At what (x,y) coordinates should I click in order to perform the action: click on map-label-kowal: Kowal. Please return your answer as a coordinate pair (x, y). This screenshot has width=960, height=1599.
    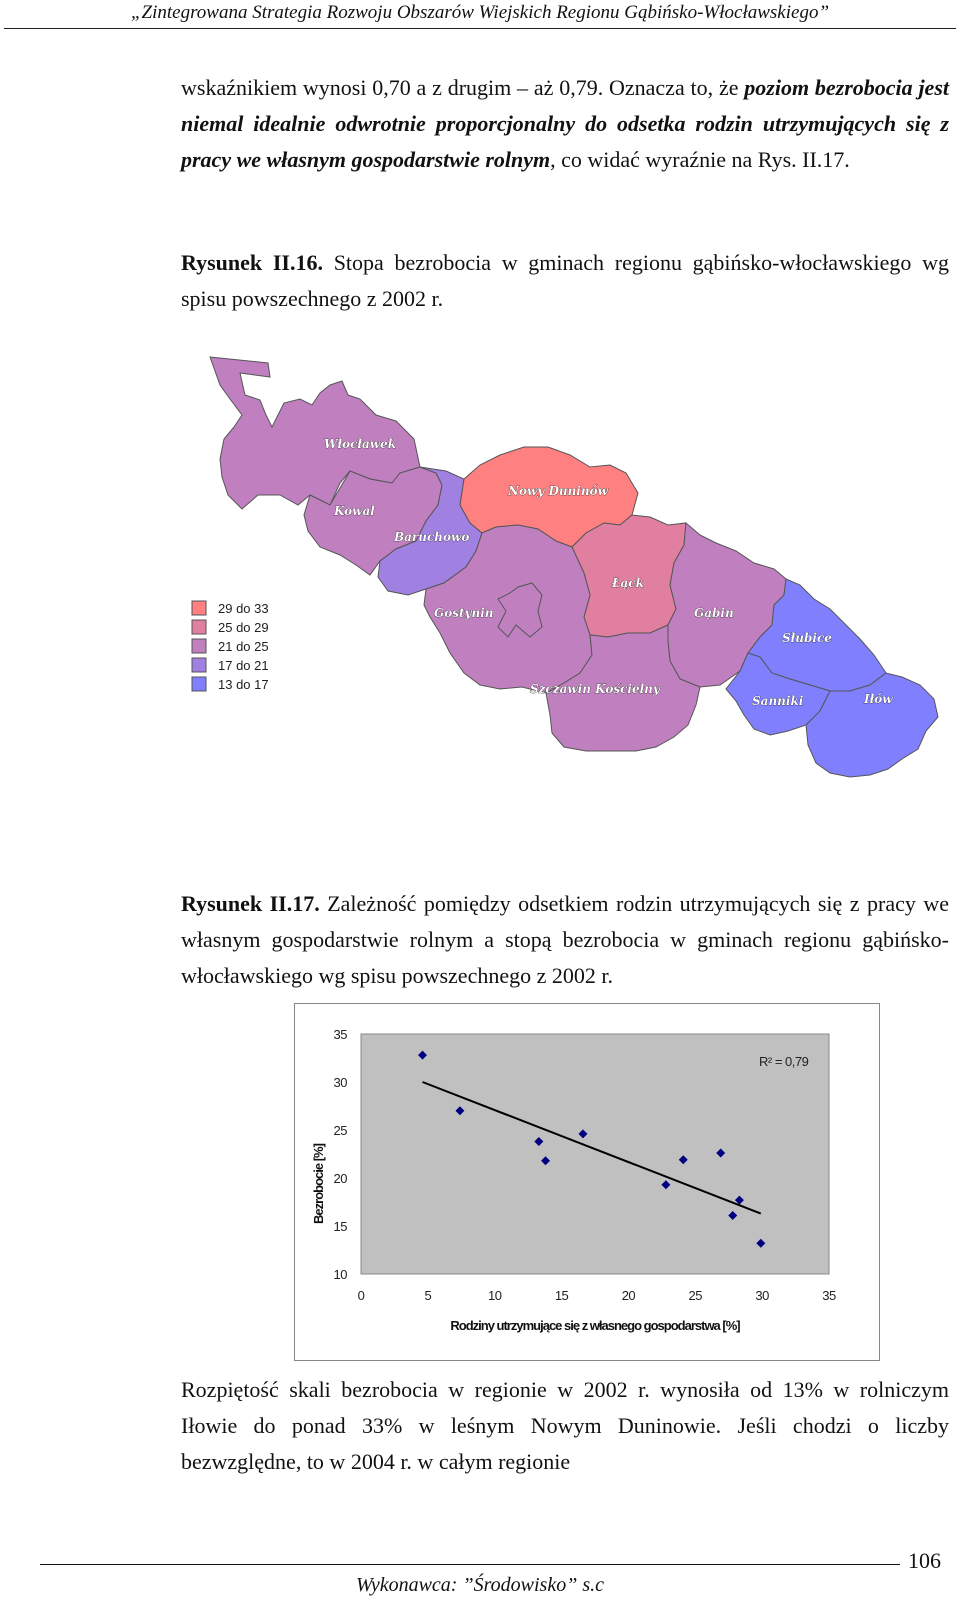
    Looking at the image, I should click on (354, 511).